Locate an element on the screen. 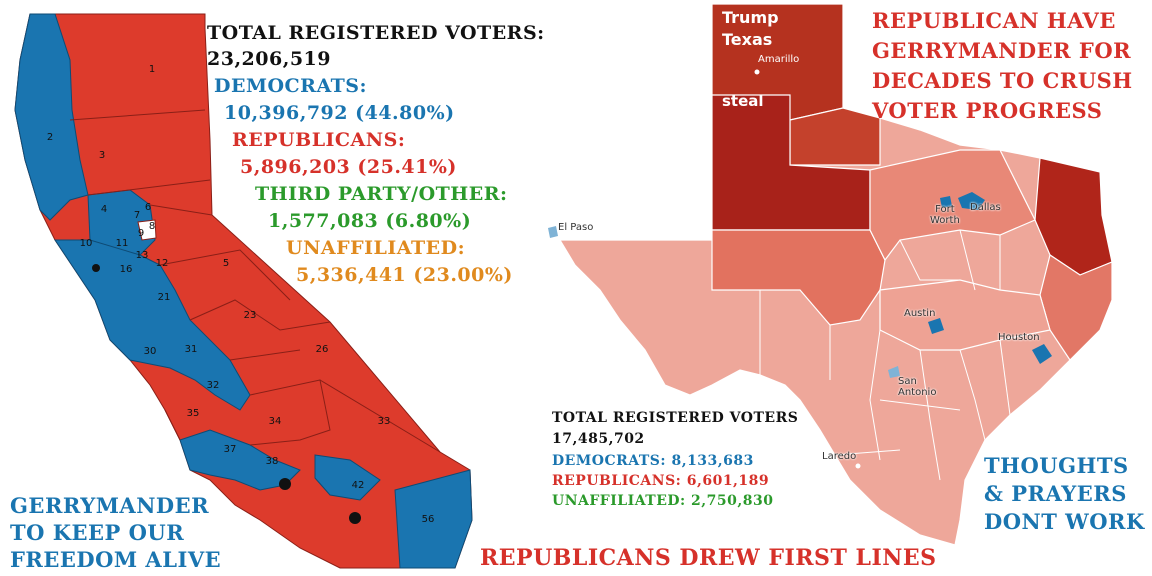 Image resolution: width=1152 pixels, height=576 pixels. ca-district-label: 16 is located at coordinates (126, 269).